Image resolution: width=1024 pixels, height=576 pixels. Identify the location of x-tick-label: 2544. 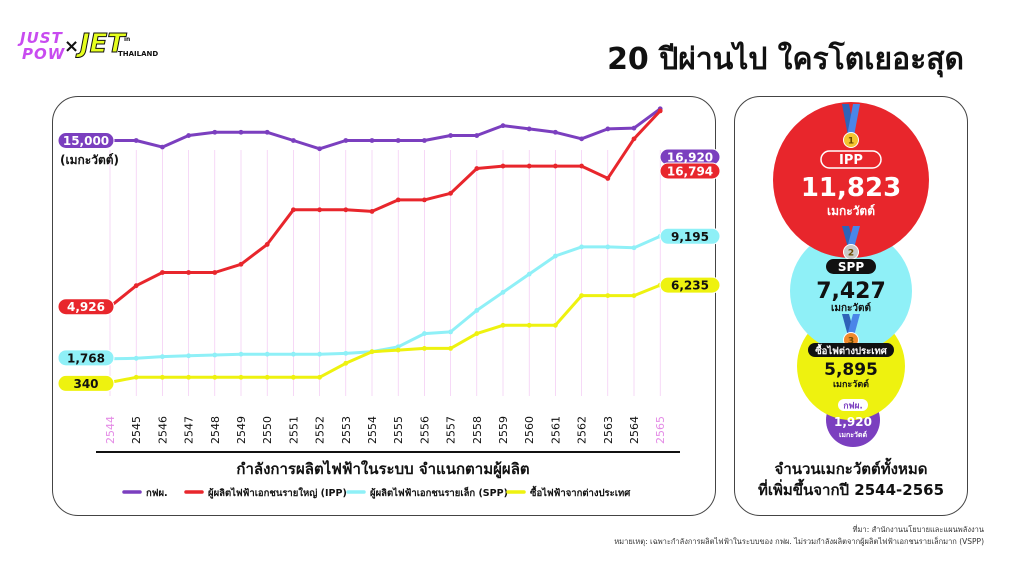
(110, 430).